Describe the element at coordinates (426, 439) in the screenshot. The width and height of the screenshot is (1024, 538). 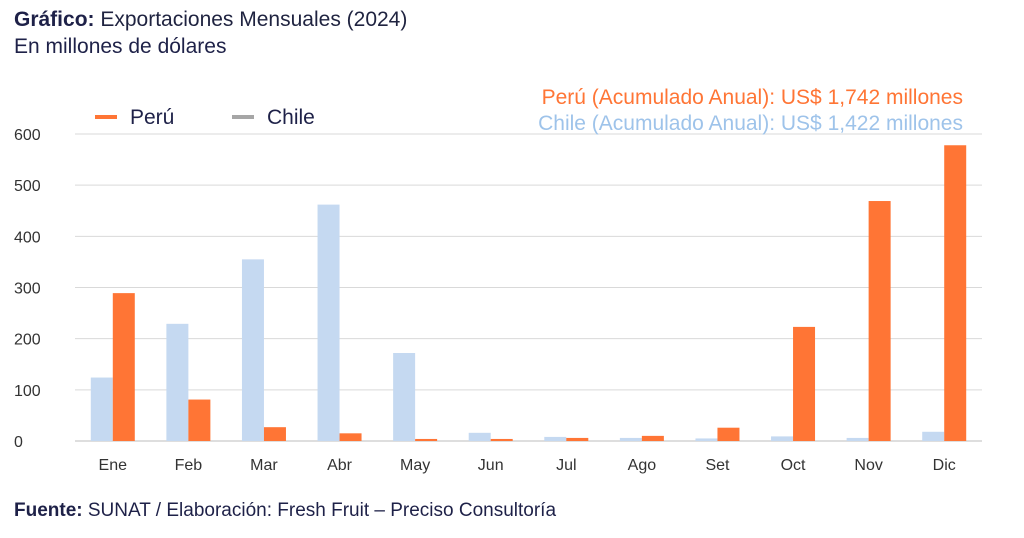
I see `bar-peru-may` at that location.